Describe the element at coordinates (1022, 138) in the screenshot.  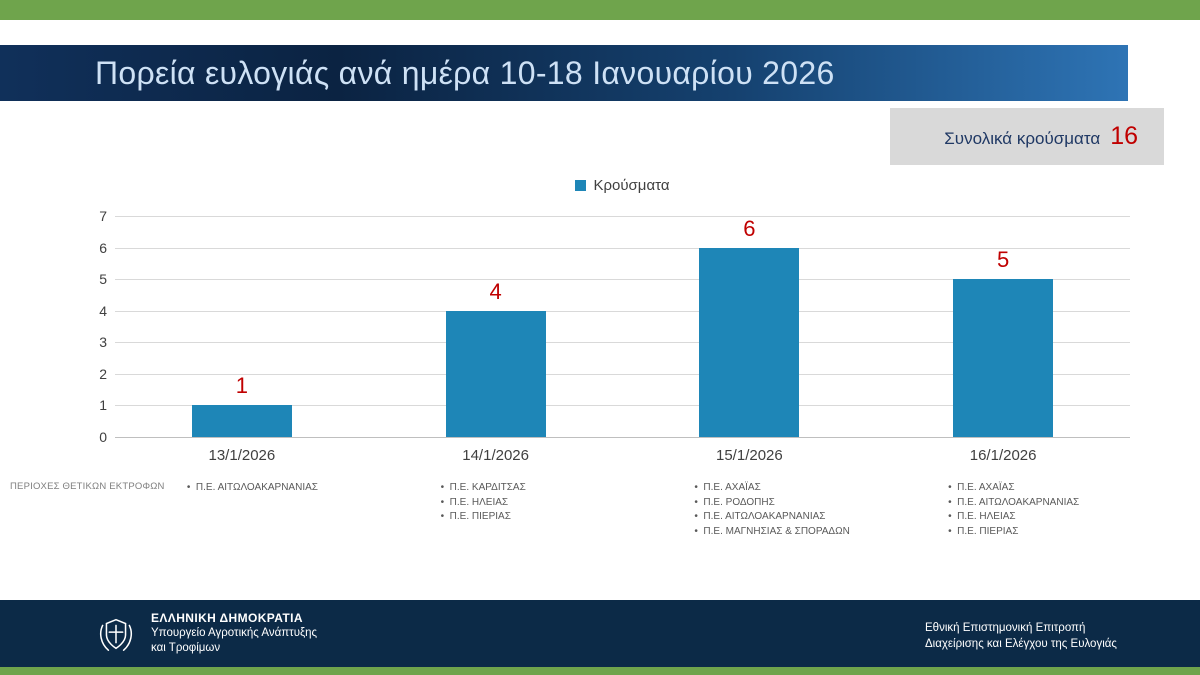
I see `total-cases-label: Συνολικά κρούσματα` at that location.